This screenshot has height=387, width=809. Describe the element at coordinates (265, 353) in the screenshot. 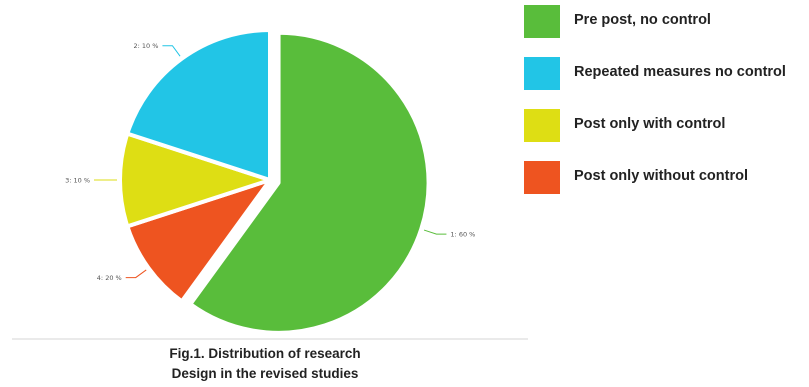

I see `figure-caption-line-1: Fig.1. Distribution of research` at that location.